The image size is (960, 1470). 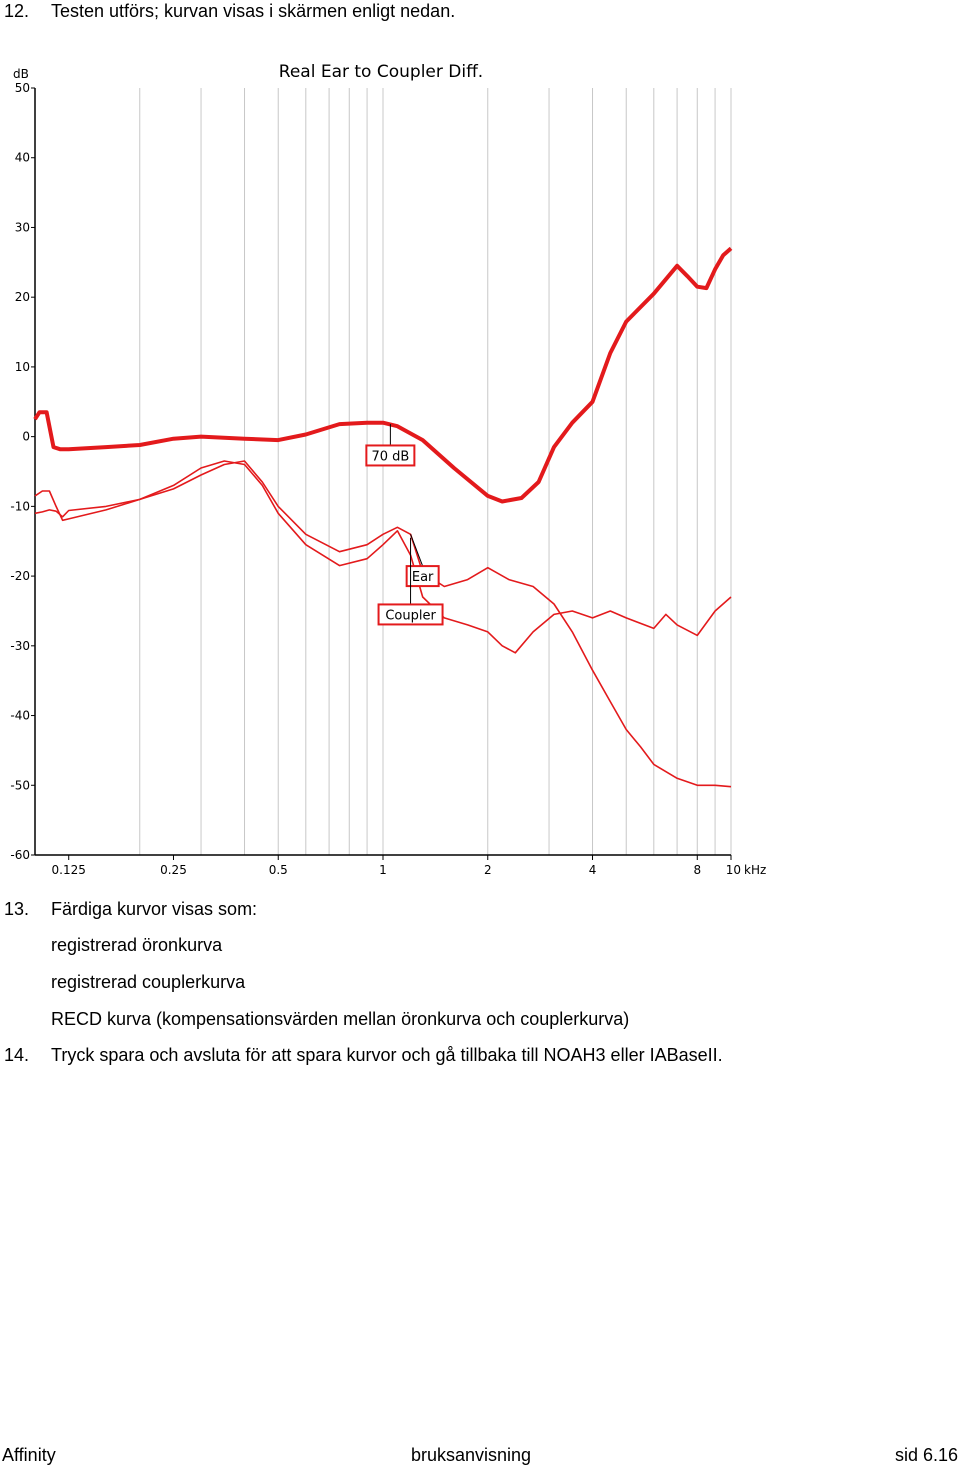 What do you see at coordinates (733, 870) in the screenshot?
I see `x-tick-label: 10` at bounding box center [733, 870].